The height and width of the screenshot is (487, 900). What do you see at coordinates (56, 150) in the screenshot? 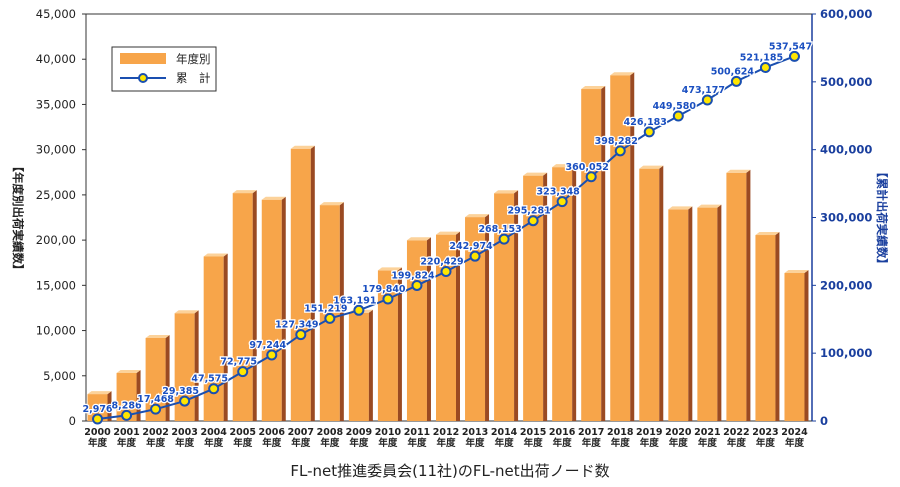
I see `left-tick-label: 30,000` at bounding box center [56, 150].